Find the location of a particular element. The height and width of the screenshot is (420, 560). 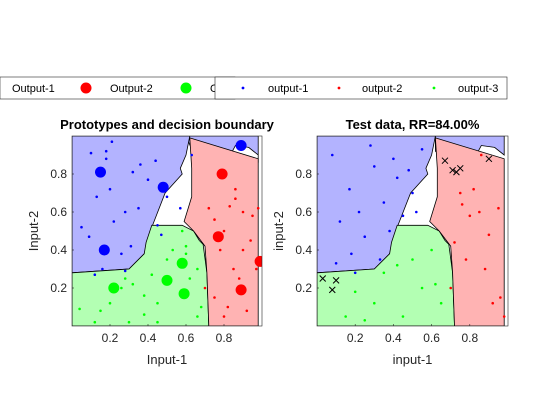

y-tick-label: 0.6 is located at coordinates (303, 212).